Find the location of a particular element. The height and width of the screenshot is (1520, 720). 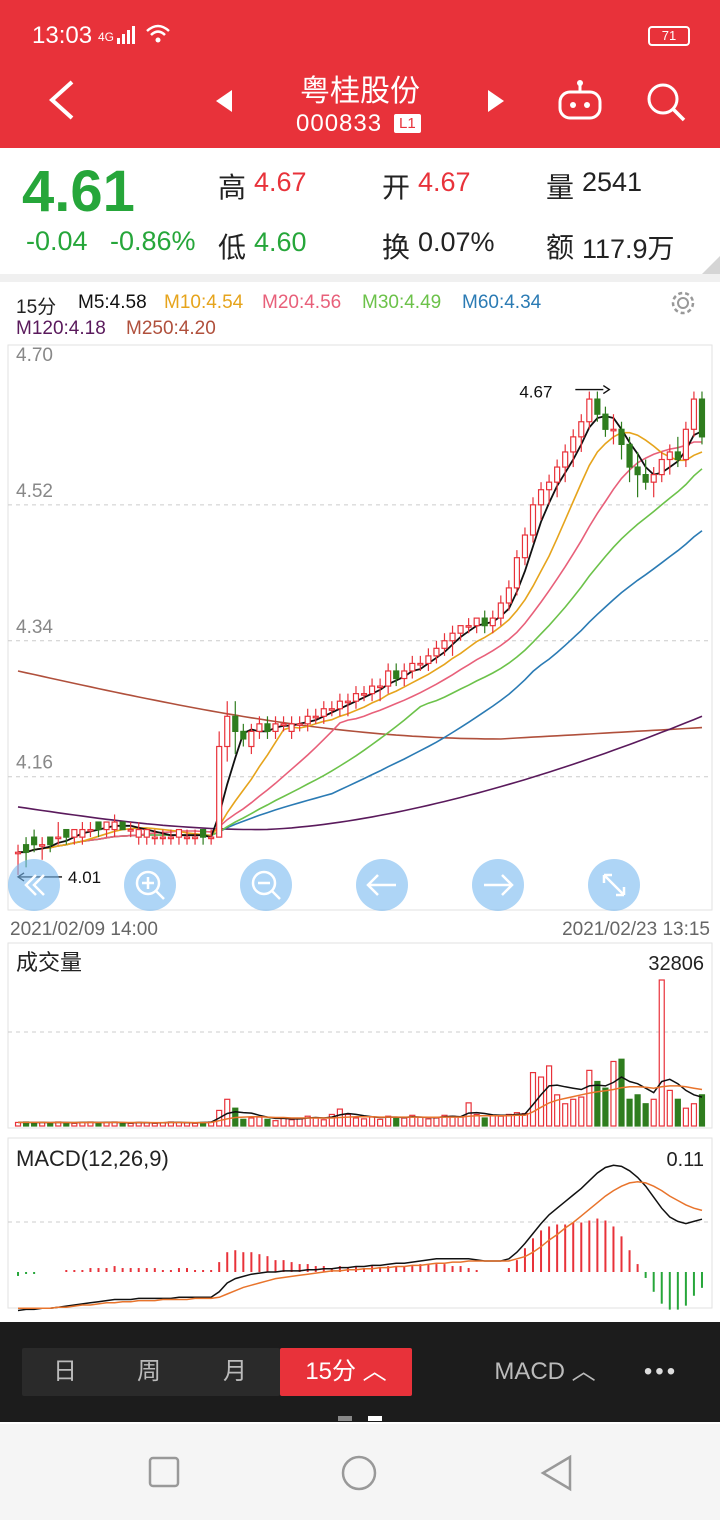

minus is located at coordinates (269, 890).